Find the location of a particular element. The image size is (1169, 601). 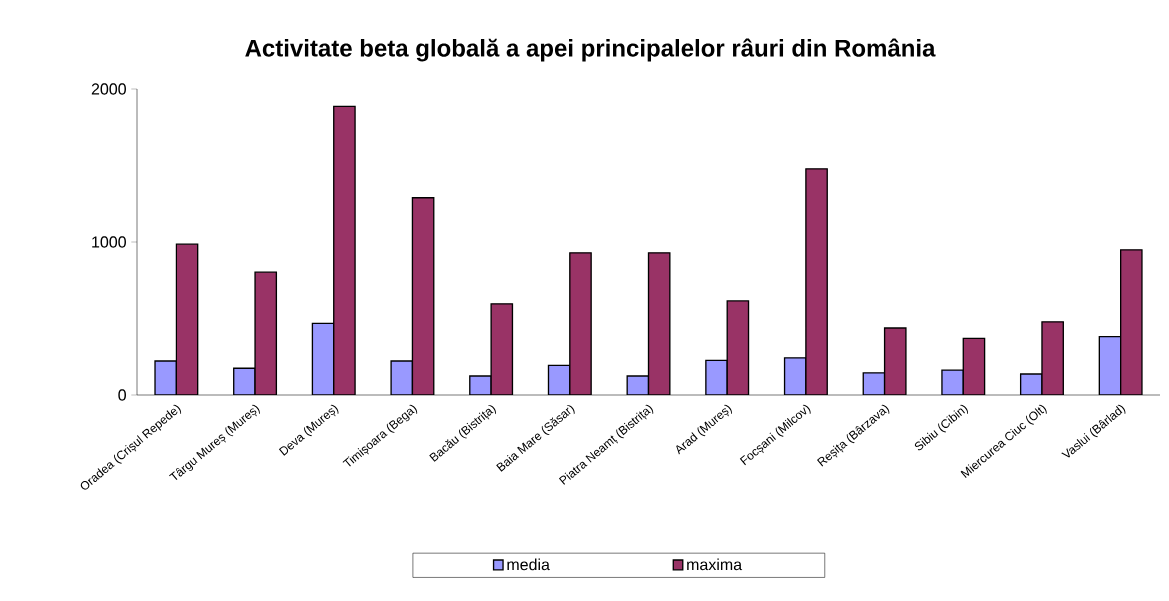

y-tick-label: 0 is located at coordinates (122, 395).